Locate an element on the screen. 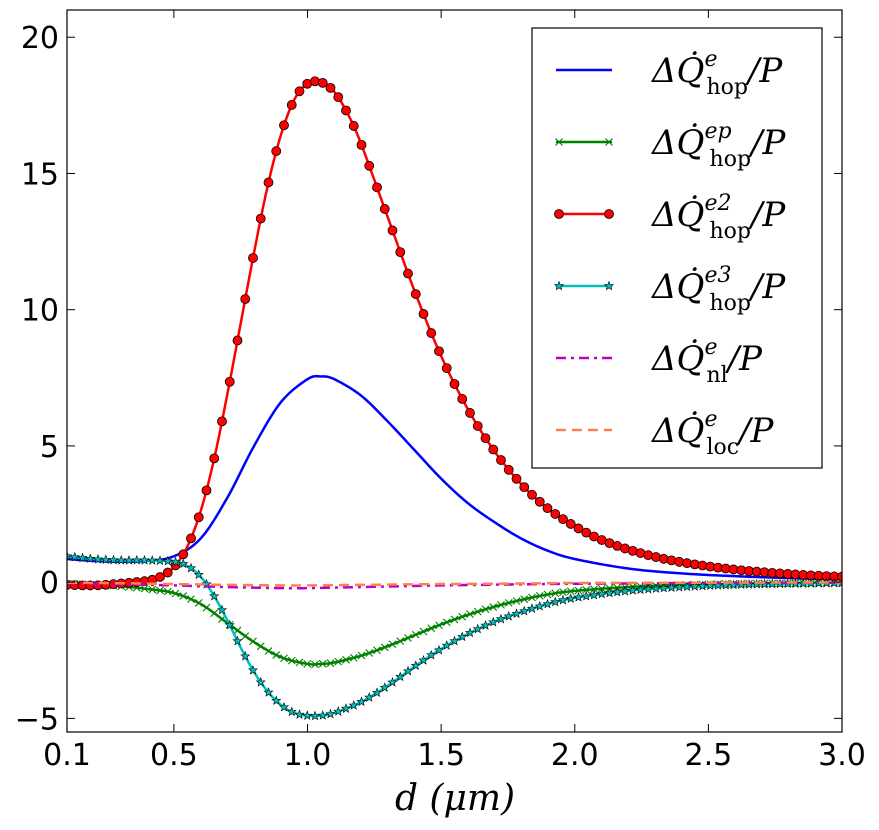 This screenshot has height=830, width=879. legend-label: ΔQ̇e hop/P is located at coordinates (716, 73).